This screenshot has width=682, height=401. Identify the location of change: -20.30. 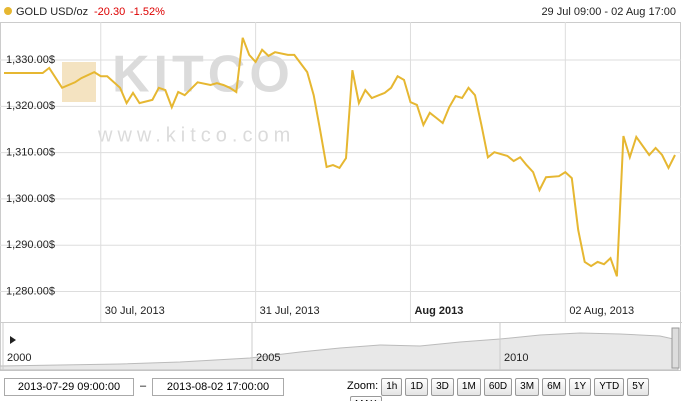
(109, 12).